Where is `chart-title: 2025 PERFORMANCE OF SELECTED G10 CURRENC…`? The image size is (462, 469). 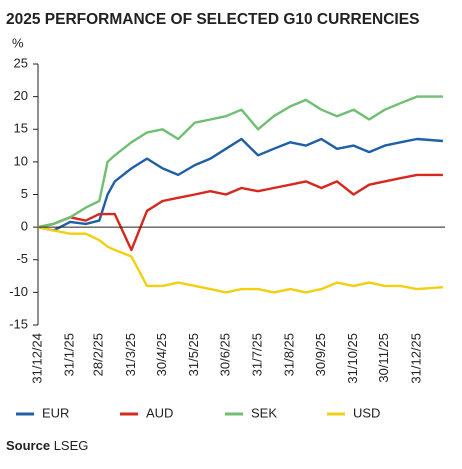
chart-title: 2025 PERFORMANCE OF SELECTED G10 CURRENC… is located at coordinates (212, 19).